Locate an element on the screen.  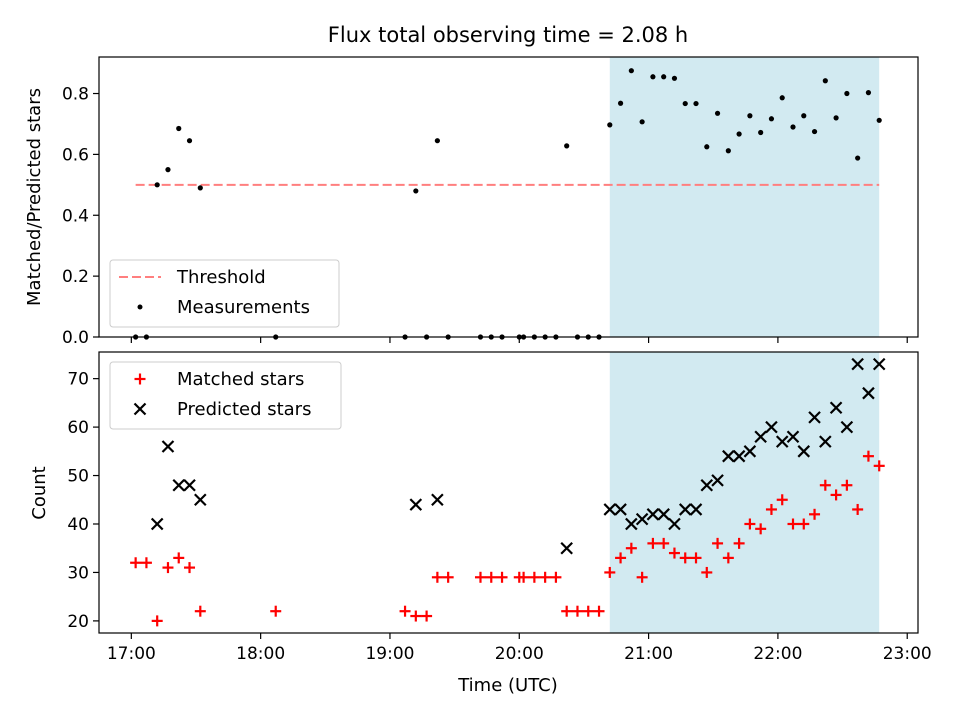
count-panel-ylabel: Count is located at coordinates (39, 492).